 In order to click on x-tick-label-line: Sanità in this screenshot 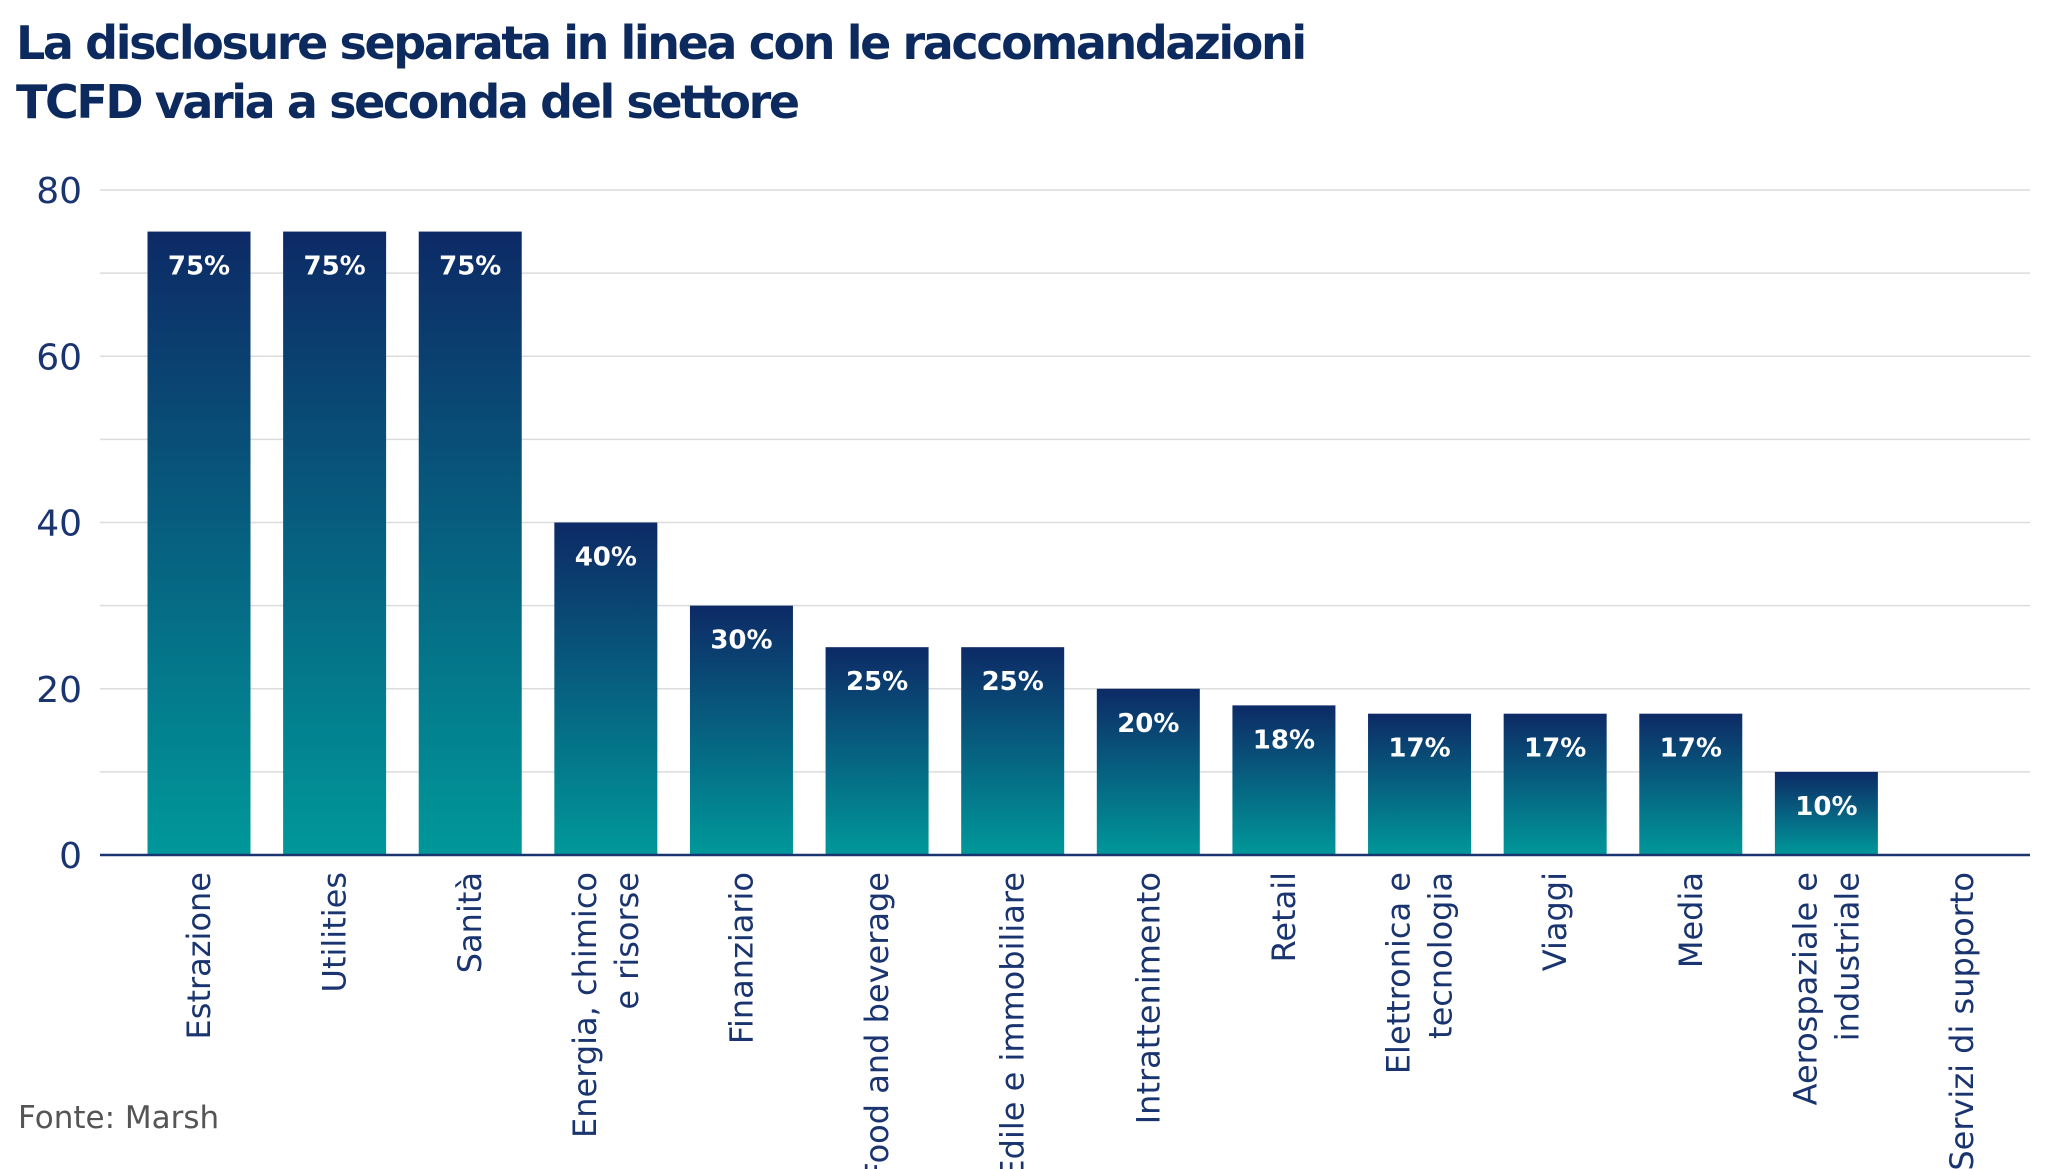, I will do `click(470, 922)`.